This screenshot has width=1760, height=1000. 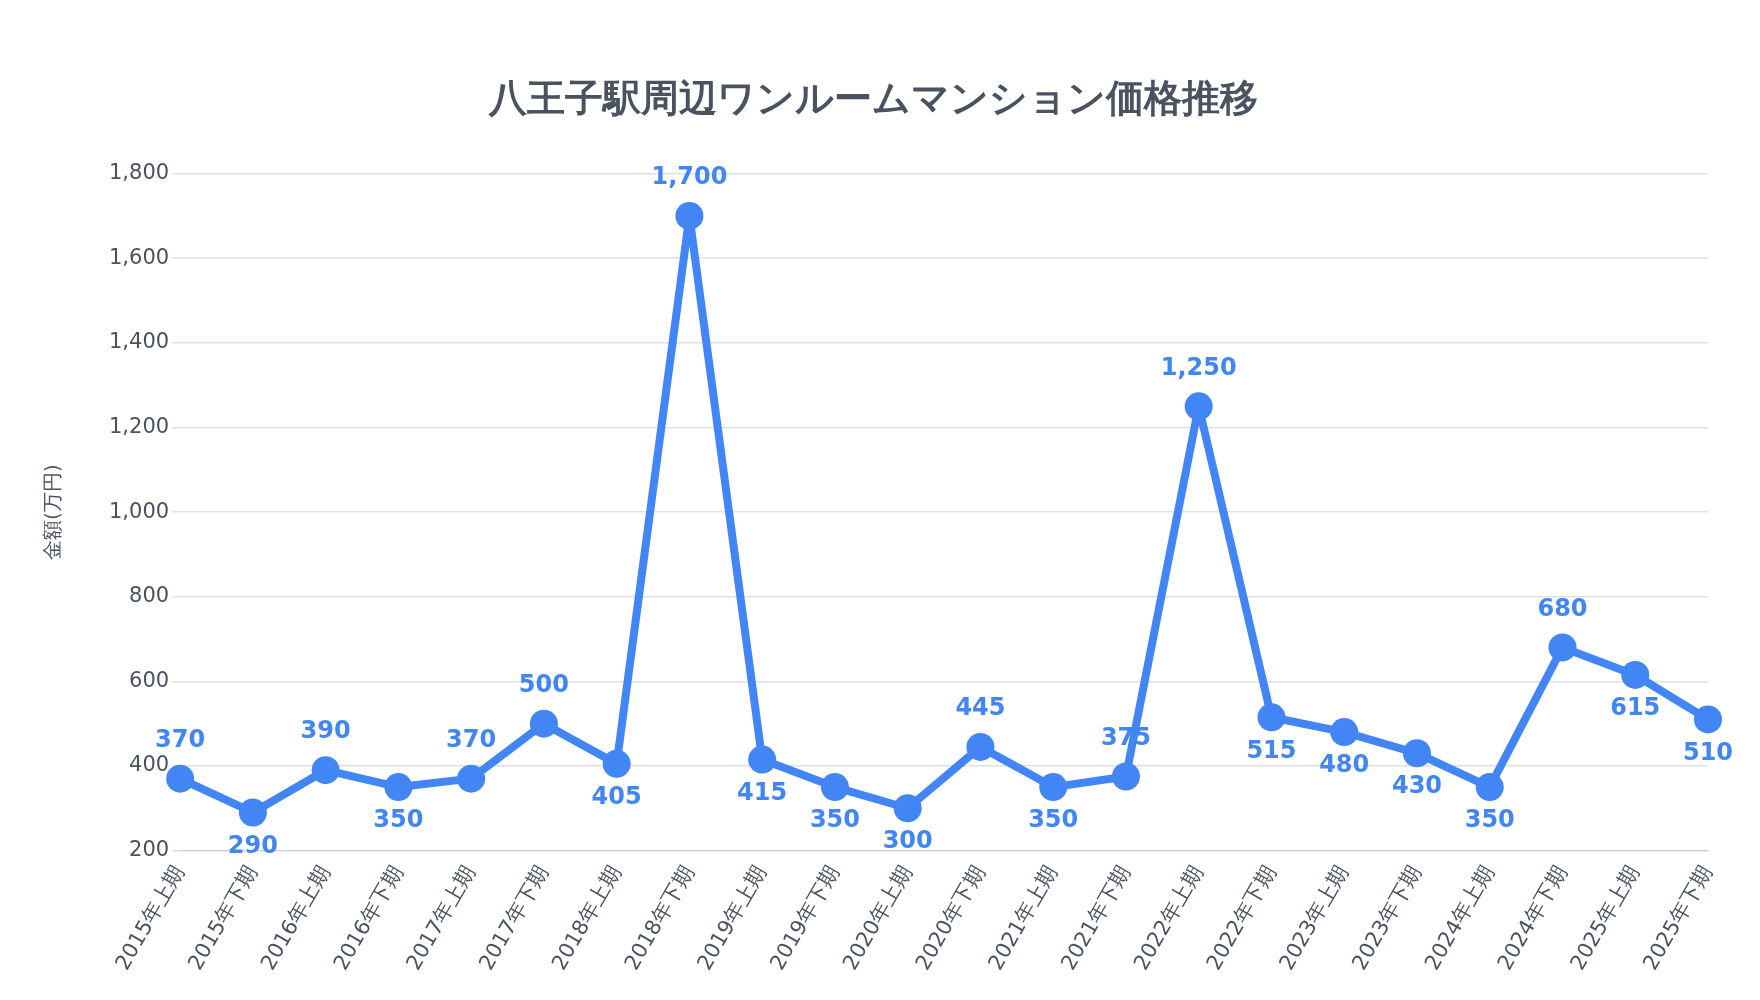 I want to click on data-label: 445, so click(x=980, y=707).